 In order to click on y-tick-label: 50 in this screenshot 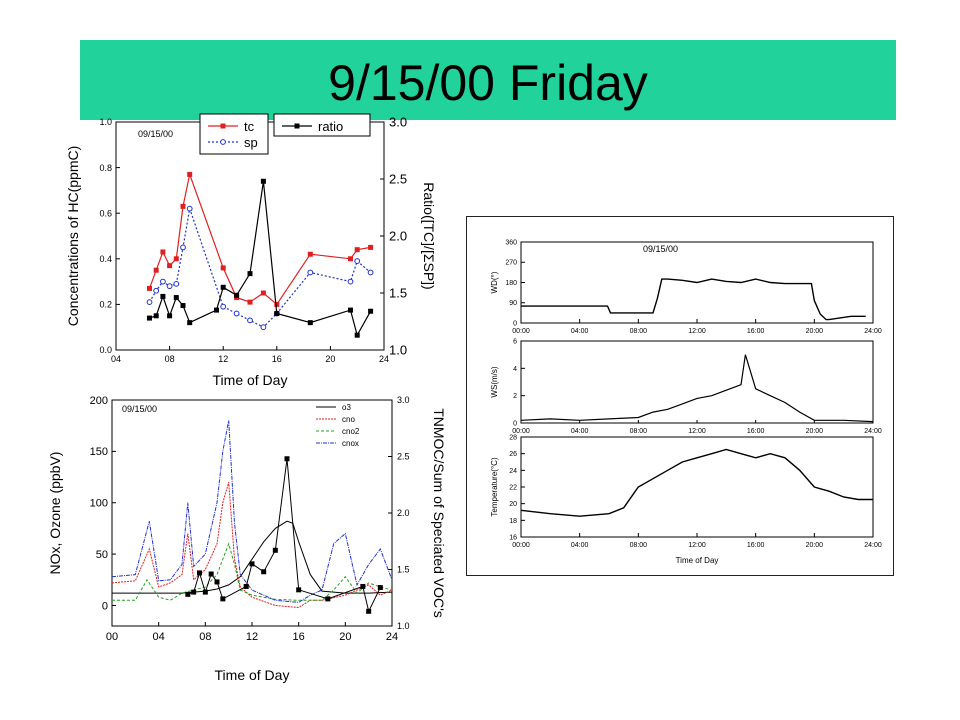, I will do `click(102, 555)`.